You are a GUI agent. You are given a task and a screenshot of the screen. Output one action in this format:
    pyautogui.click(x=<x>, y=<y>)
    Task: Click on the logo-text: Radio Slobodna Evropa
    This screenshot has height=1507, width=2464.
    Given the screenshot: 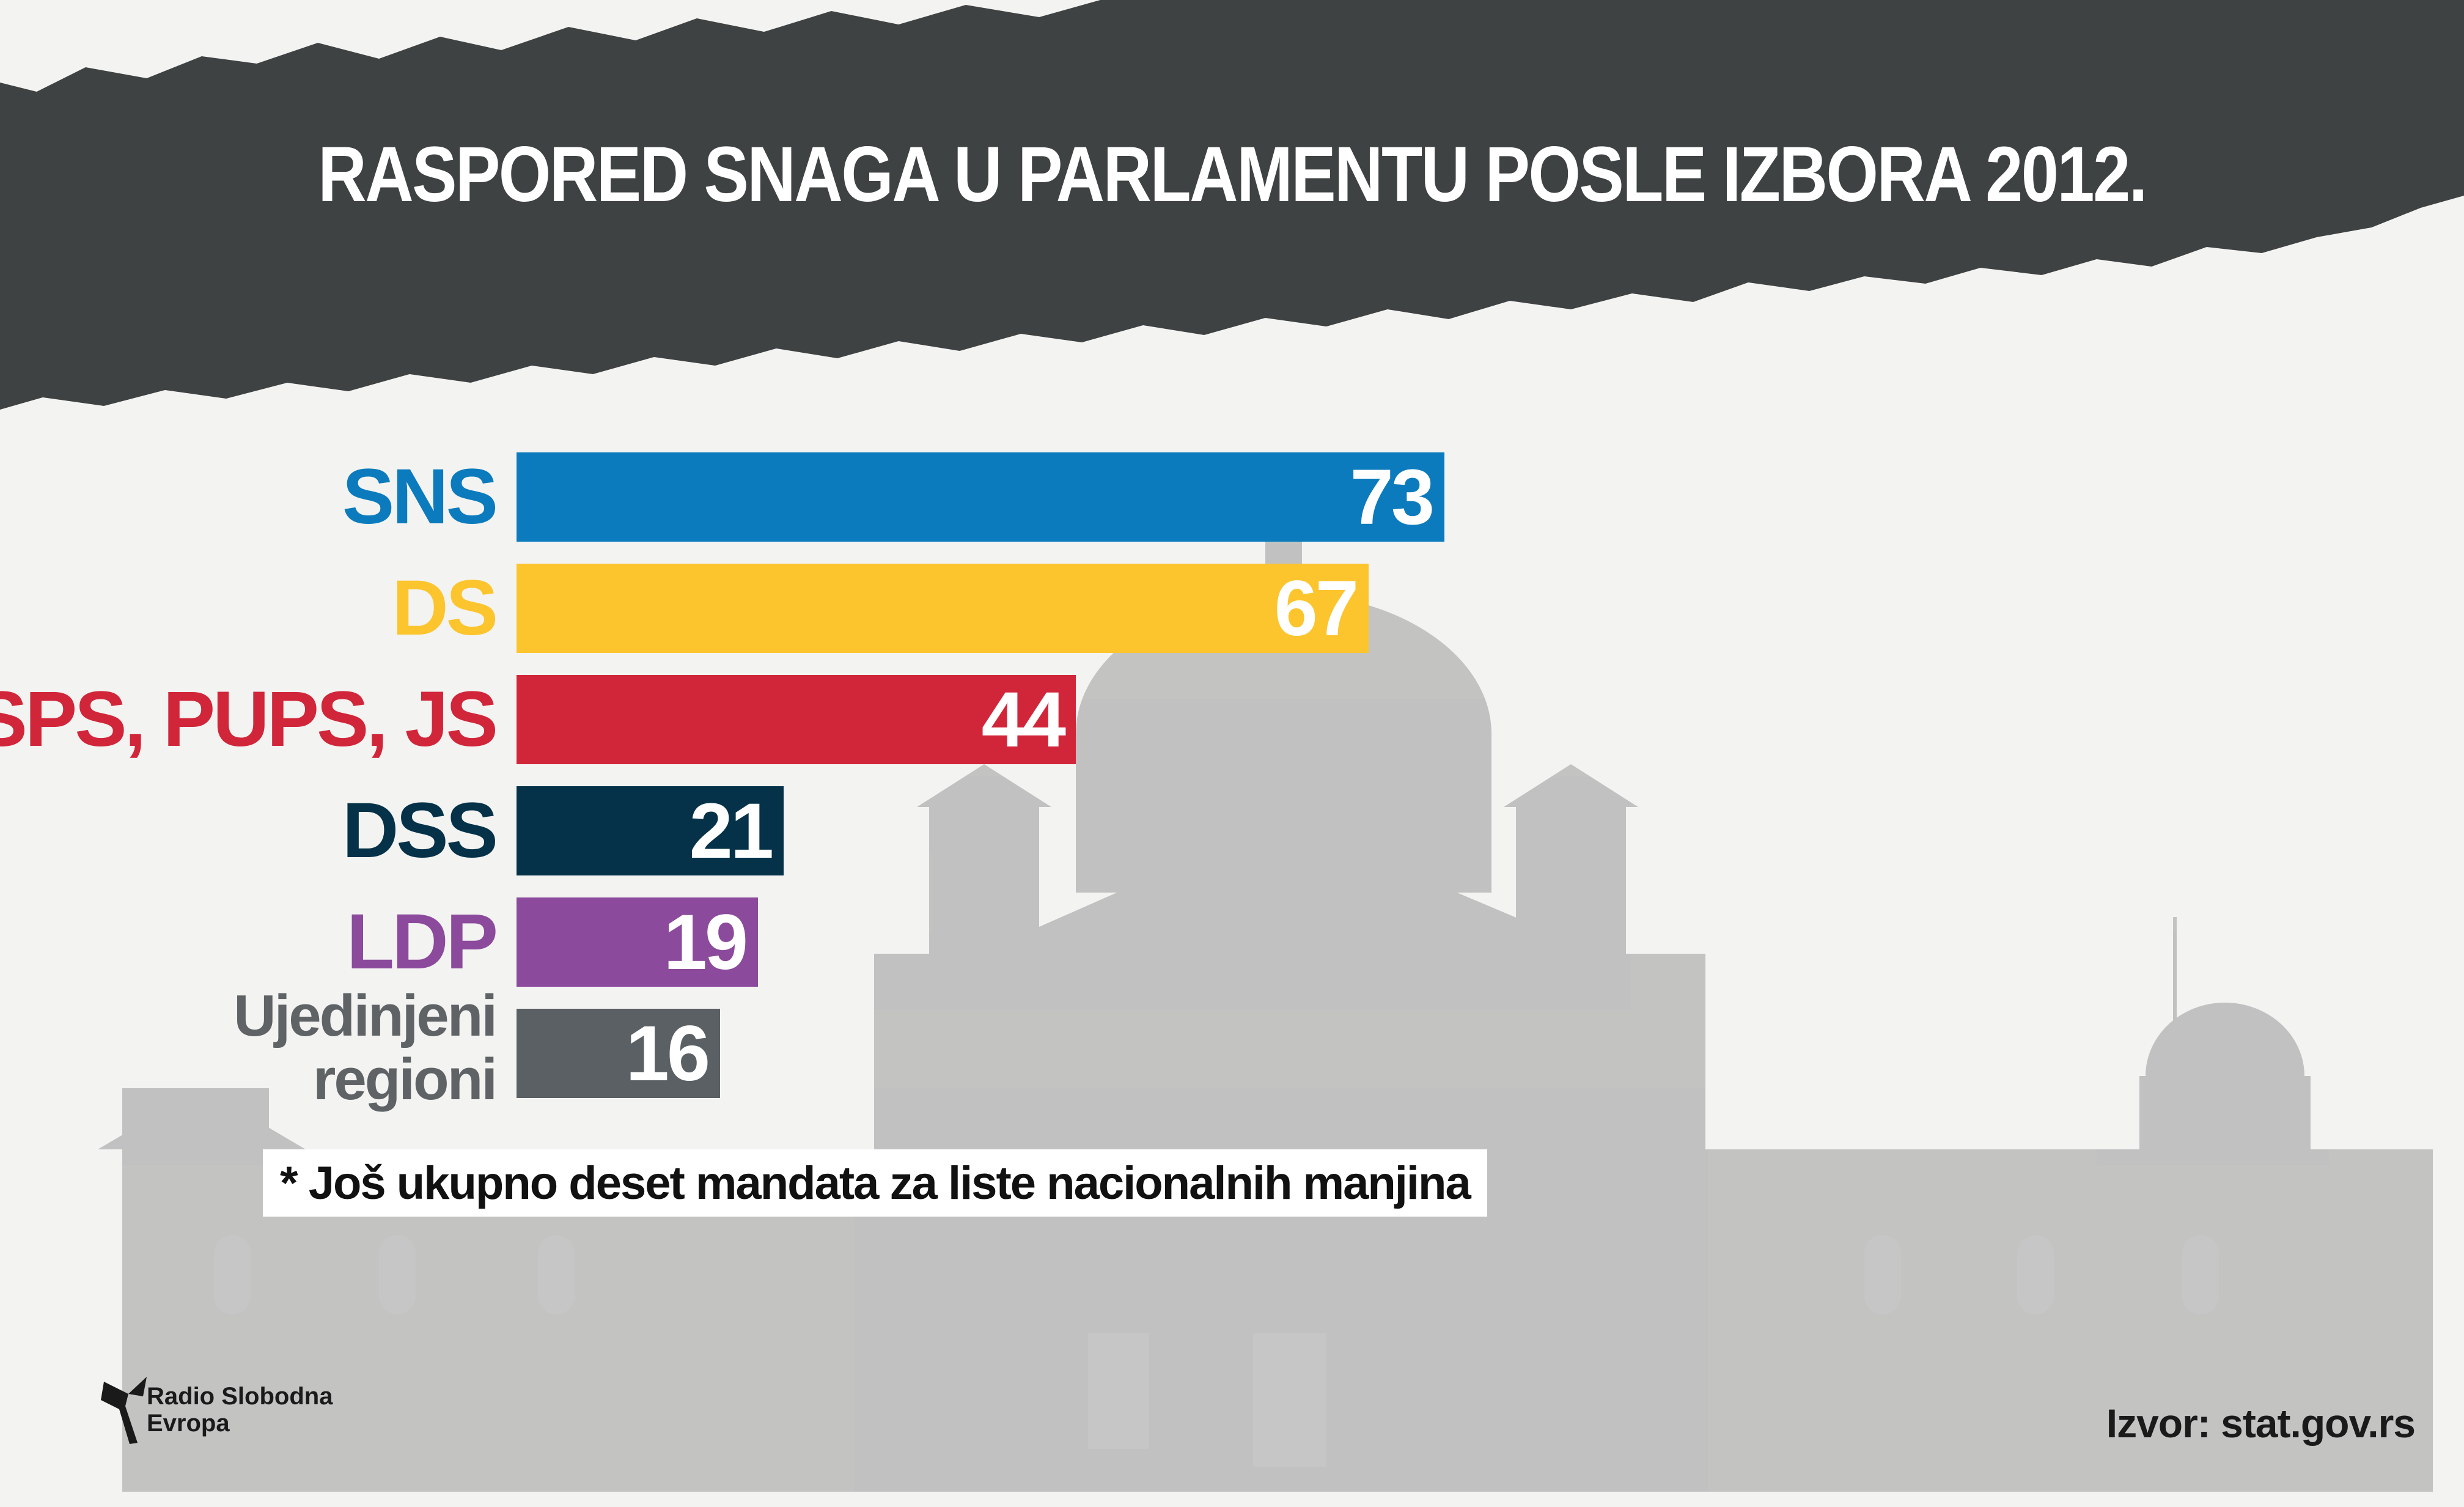 What is the action you would take?
    pyautogui.click(x=240, y=1410)
    